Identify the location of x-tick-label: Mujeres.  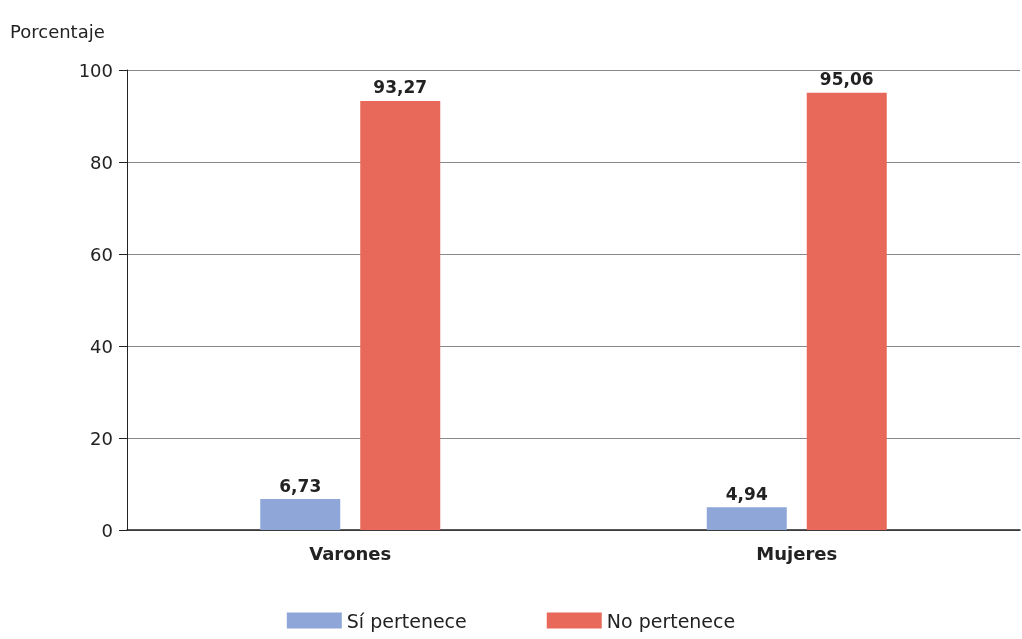
(797, 553).